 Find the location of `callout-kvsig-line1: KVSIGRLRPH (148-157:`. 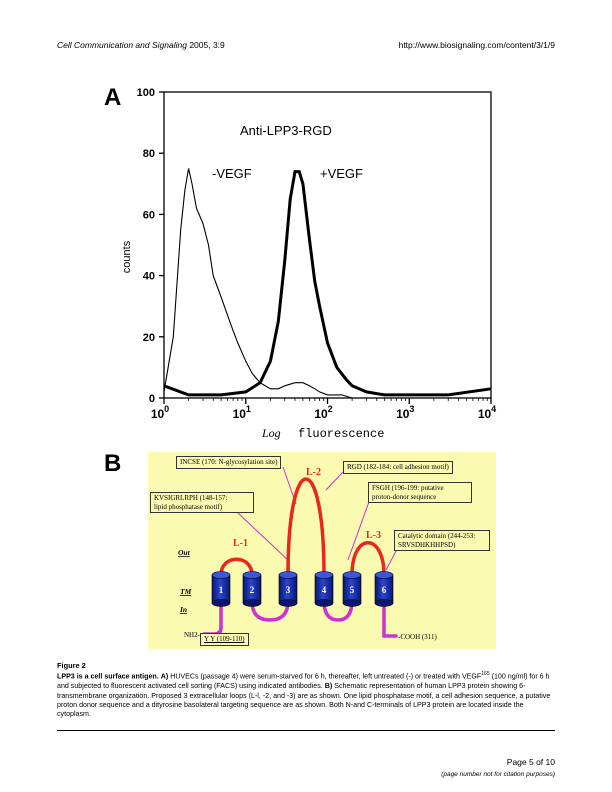

callout-kvsig-line1: KVSIGRLRPH (148-157: is located at coordinates (191, 498).